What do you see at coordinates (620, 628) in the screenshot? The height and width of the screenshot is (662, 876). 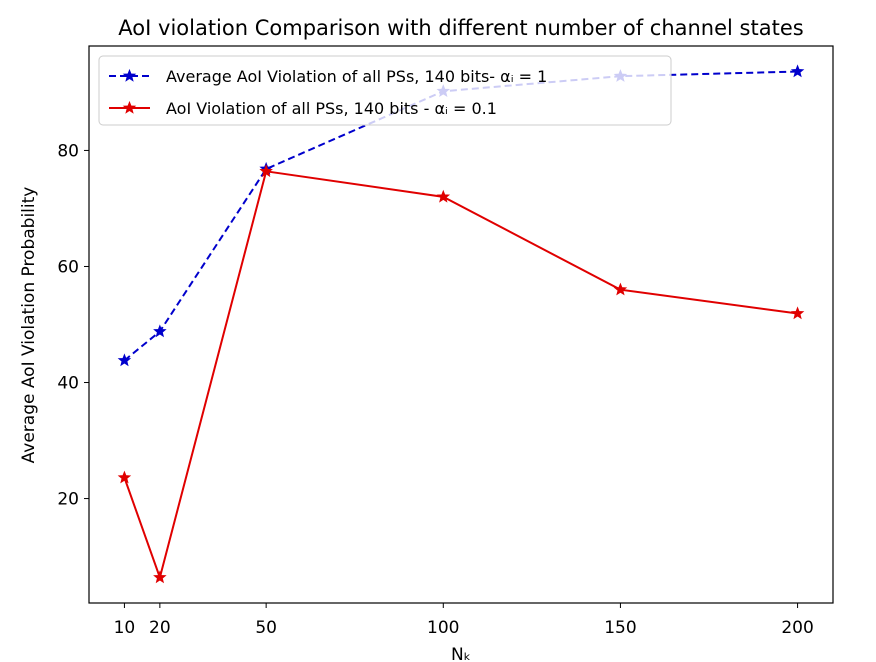 I see `x-tick-label: 150` at bounding box center [620, 628].